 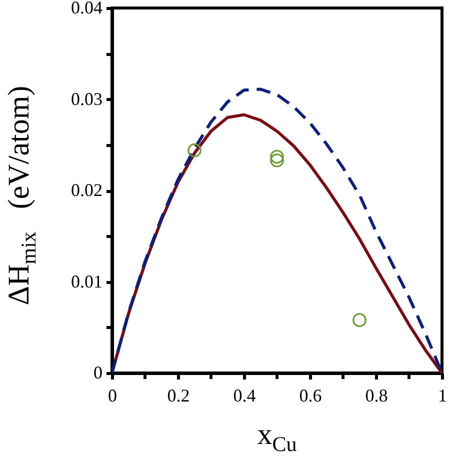 What do you see at coordinates (86, 281) in the screenshot?
I see `y-tick-label: 0.01` at bounding box center [86, 281].